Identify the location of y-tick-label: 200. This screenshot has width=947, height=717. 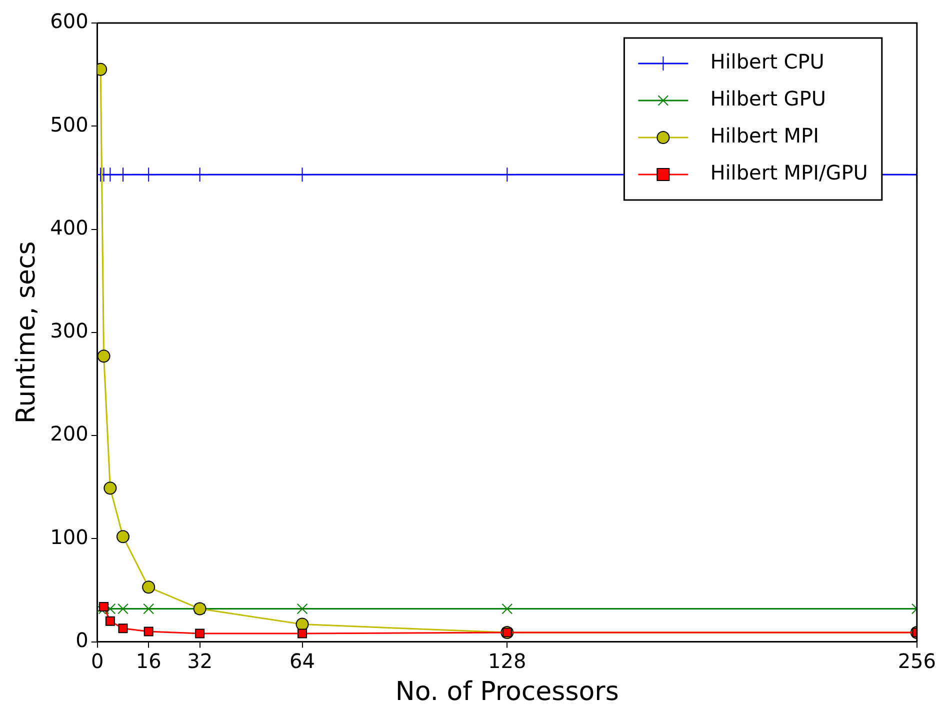
(69, 434).